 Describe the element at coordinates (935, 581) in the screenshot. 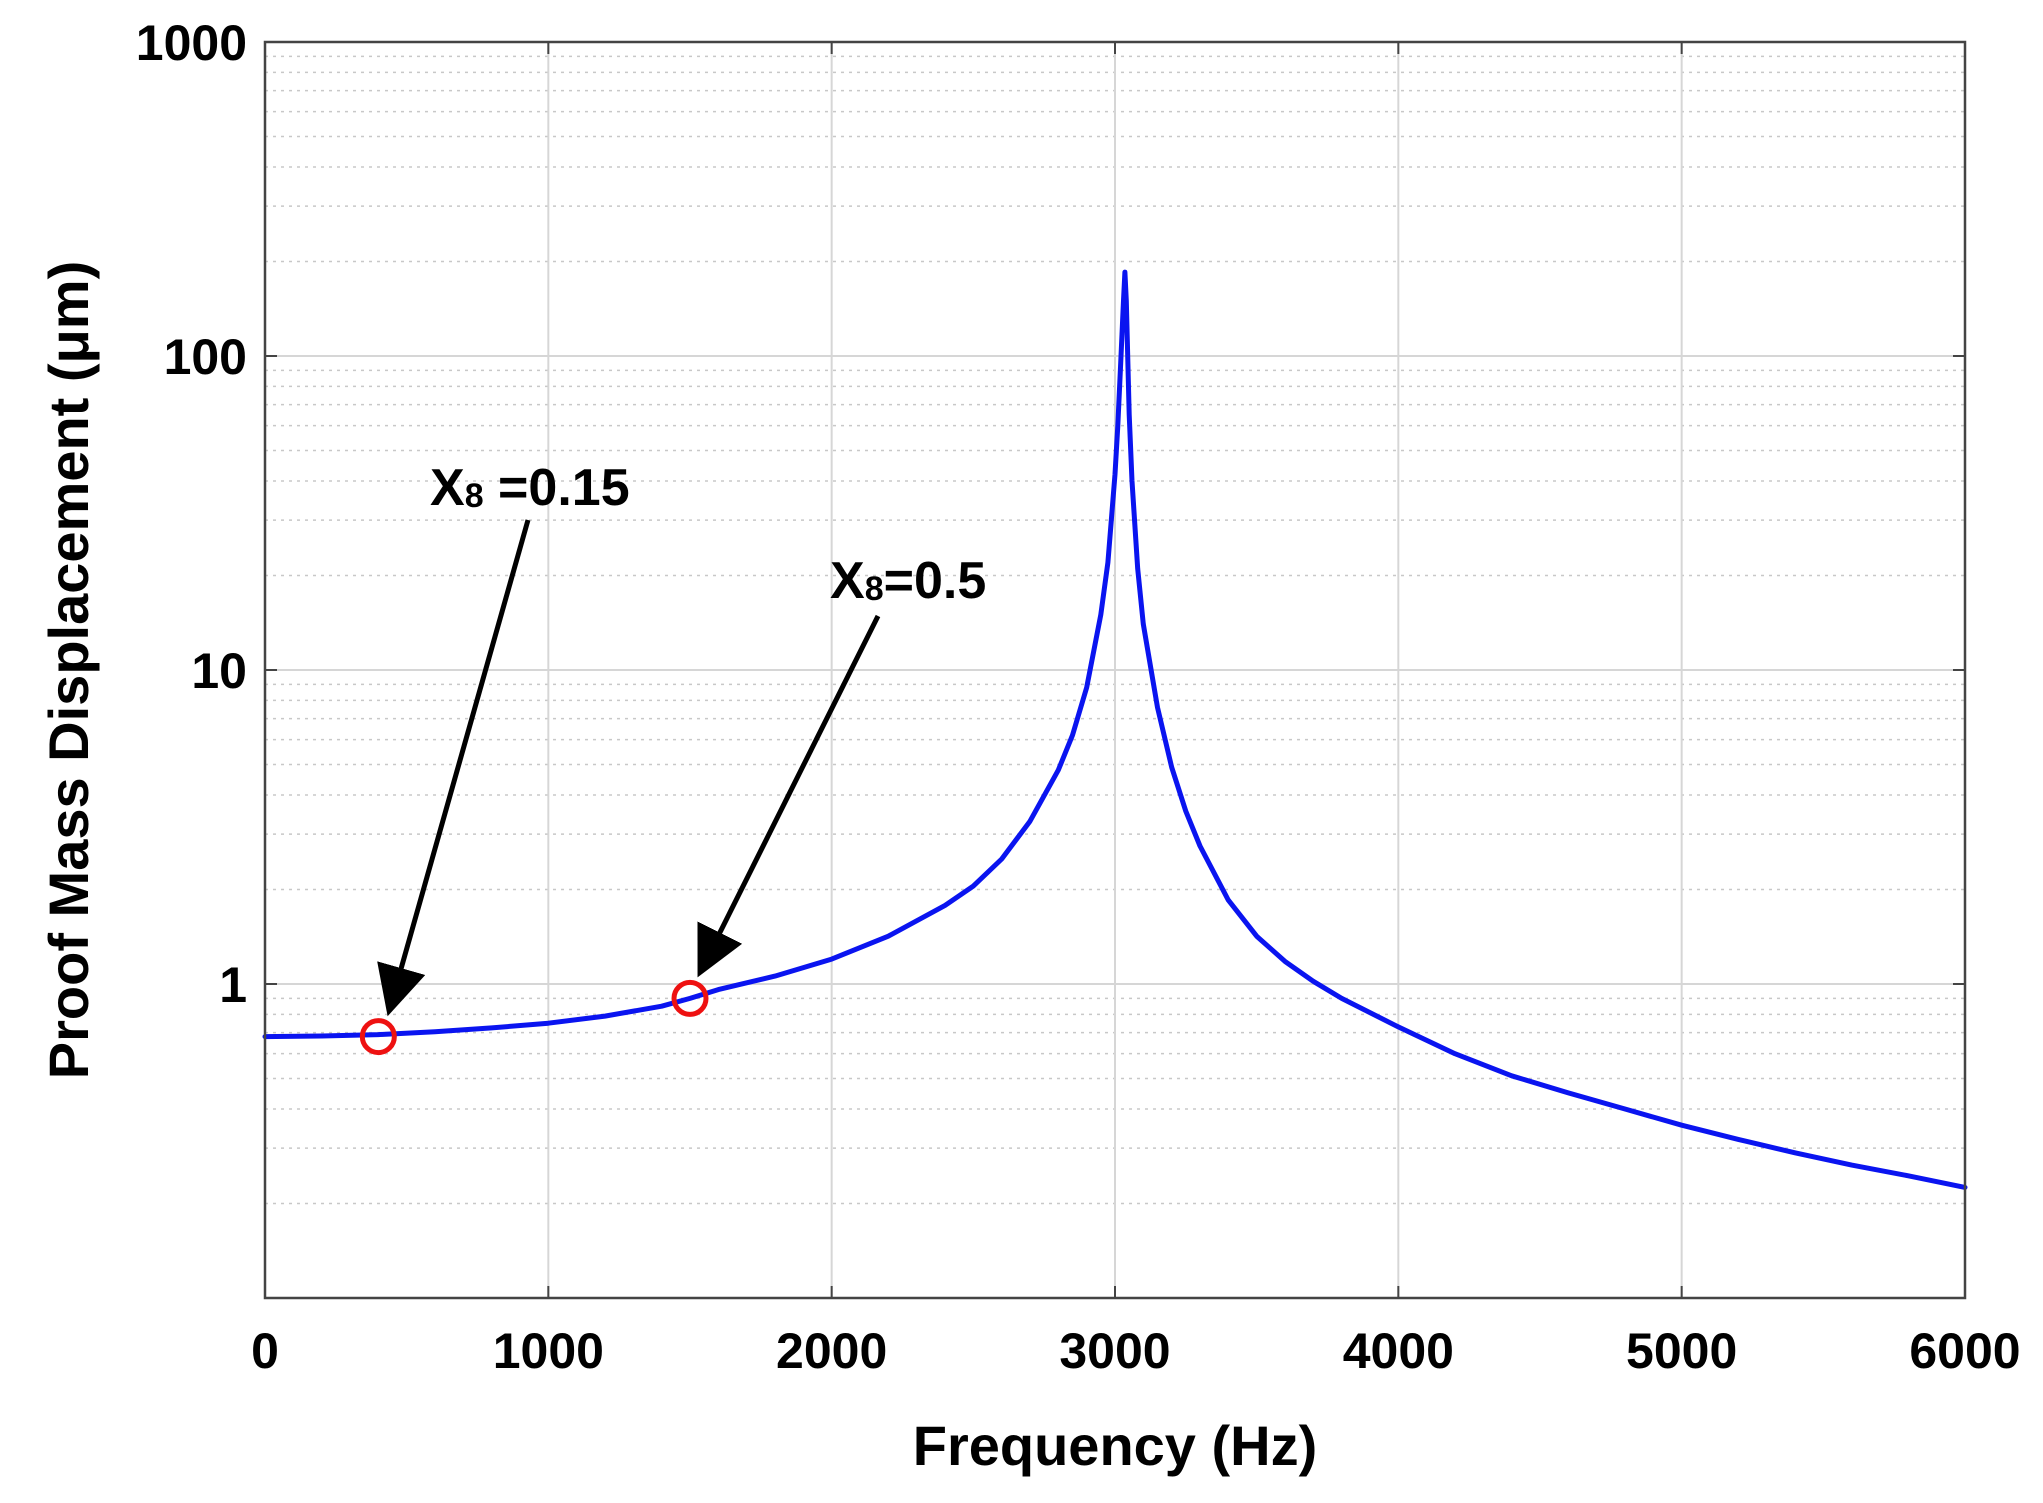

I see `annotation-value: =0.5` at that location.